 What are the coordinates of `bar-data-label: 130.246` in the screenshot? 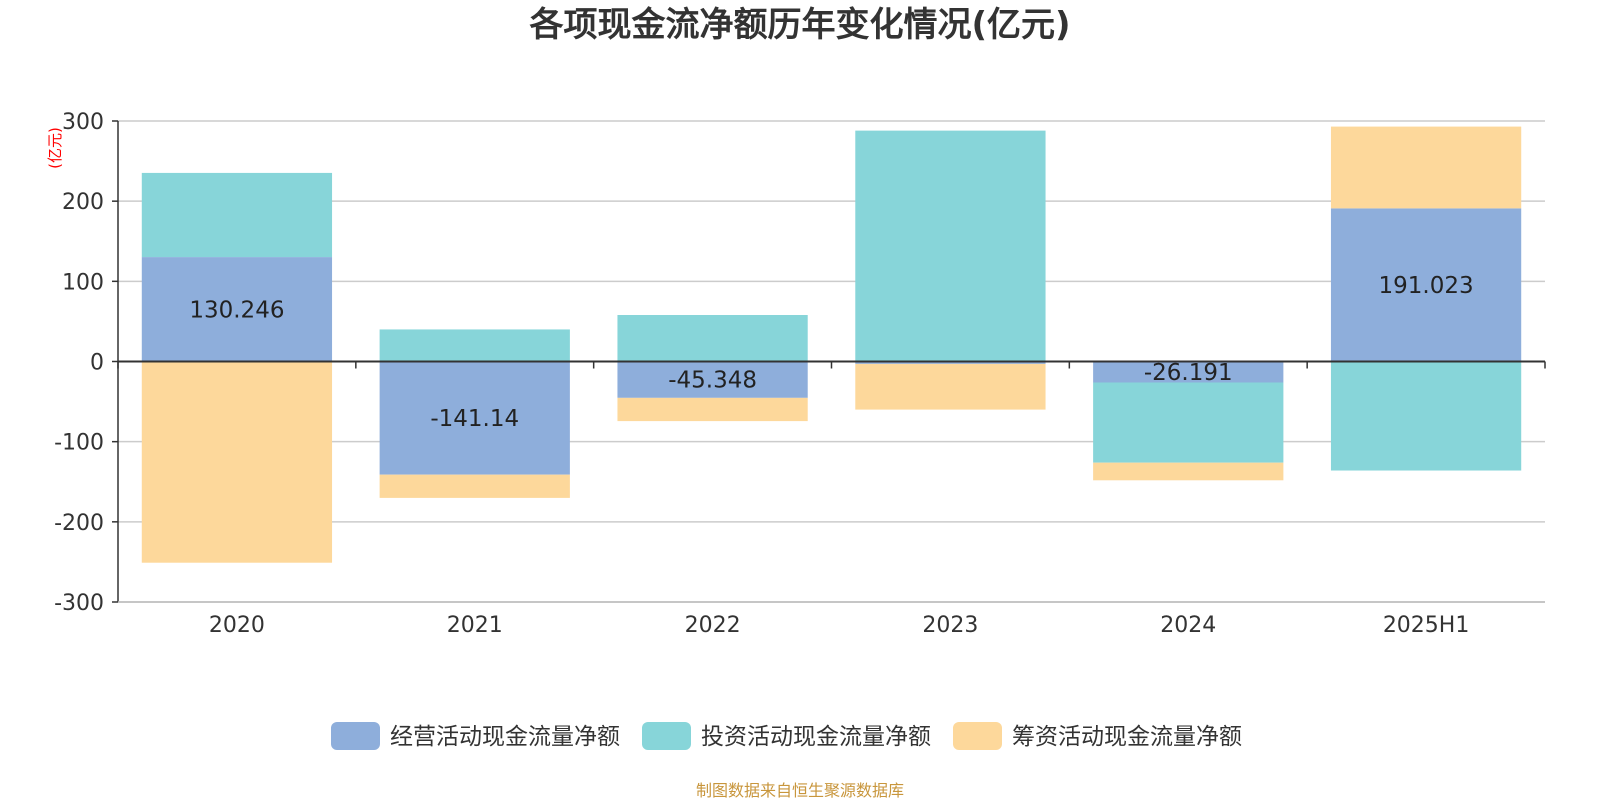 It's located at (236, 310).